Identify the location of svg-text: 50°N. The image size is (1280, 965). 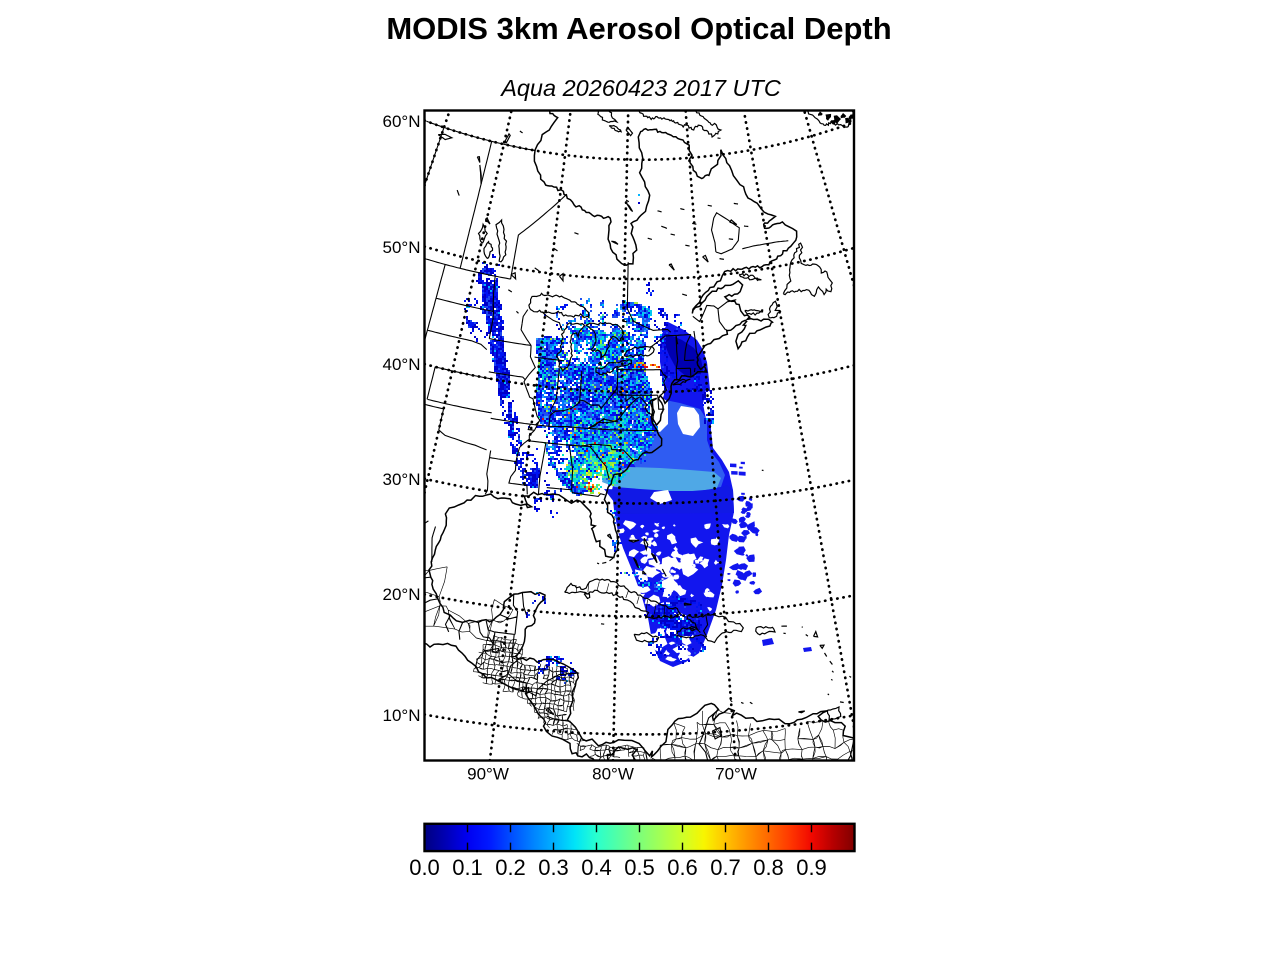
(402, 247).